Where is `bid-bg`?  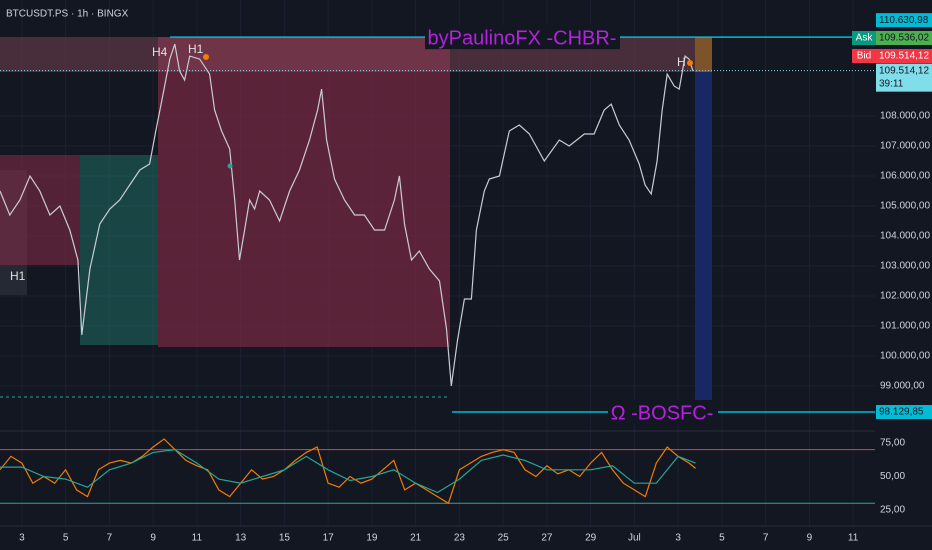
bid-bg is located at coordinates (904, 56).